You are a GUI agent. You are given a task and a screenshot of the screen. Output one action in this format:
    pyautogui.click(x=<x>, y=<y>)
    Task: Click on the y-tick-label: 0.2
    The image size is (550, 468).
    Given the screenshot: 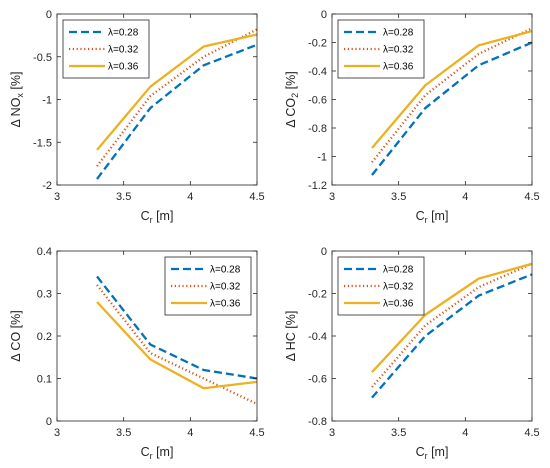 What is the action you would take?
    pyautogui.click(x=44, y=337)
    